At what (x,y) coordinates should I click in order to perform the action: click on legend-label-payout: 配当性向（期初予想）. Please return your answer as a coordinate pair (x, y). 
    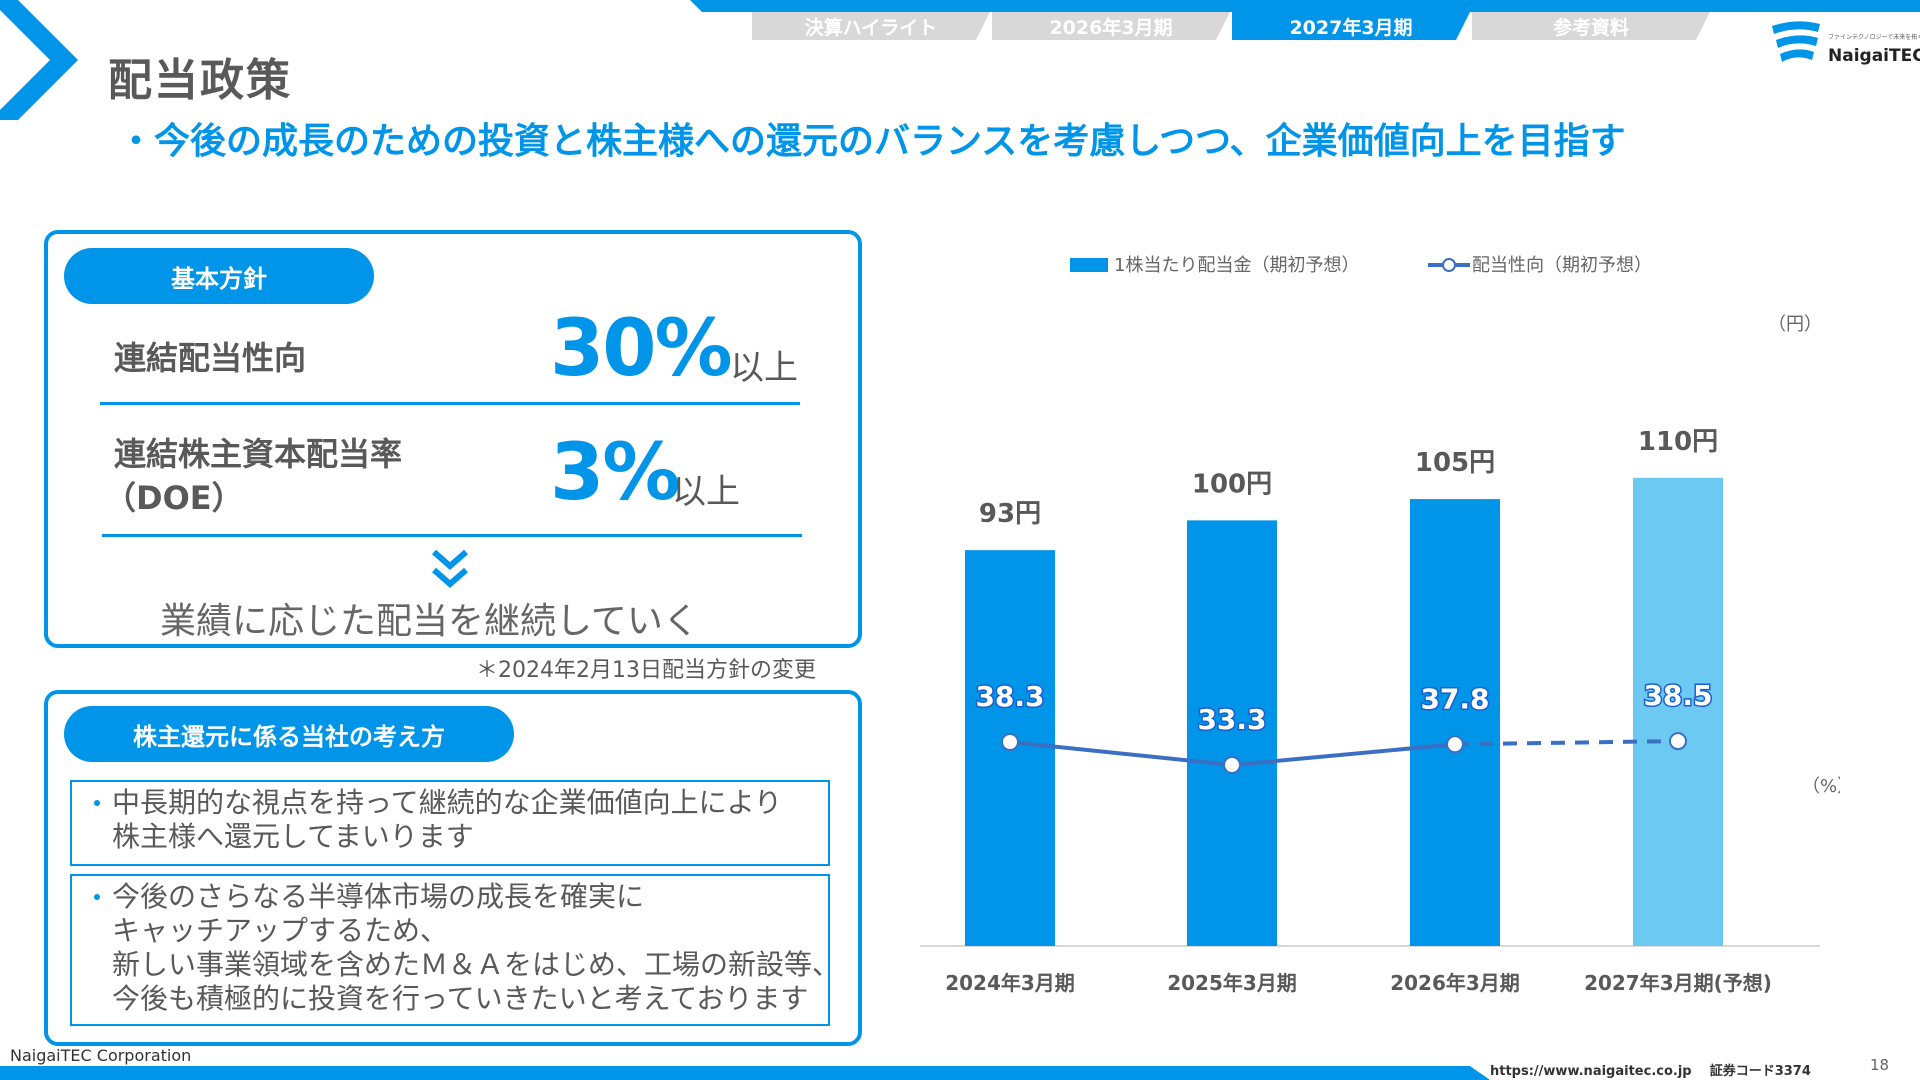
    Looking at the image, I should click on (1562, 265).